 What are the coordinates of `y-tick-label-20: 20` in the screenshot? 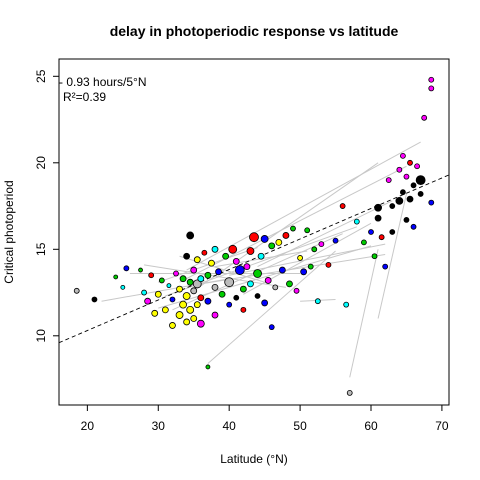 It's located at (41, 163).